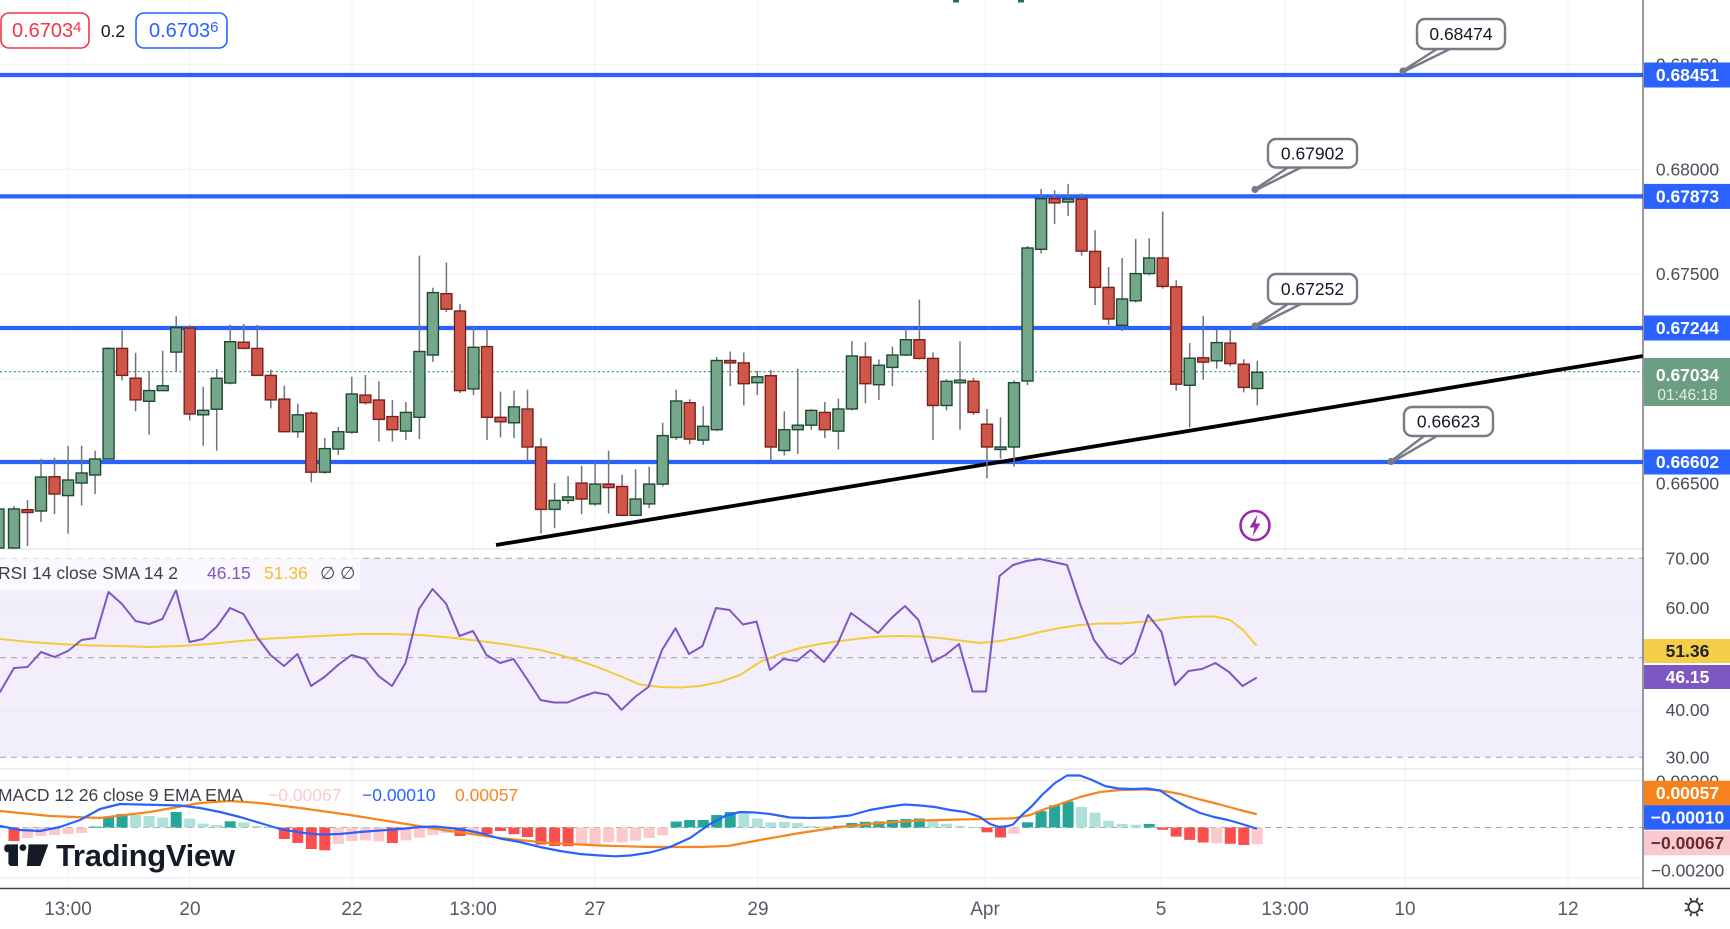 Image resolution: width=1730 pixels, height=929 pixels. Describe the element at coordinates (757, 909) in the screenshot. I see `svg-text: 29` at that location.